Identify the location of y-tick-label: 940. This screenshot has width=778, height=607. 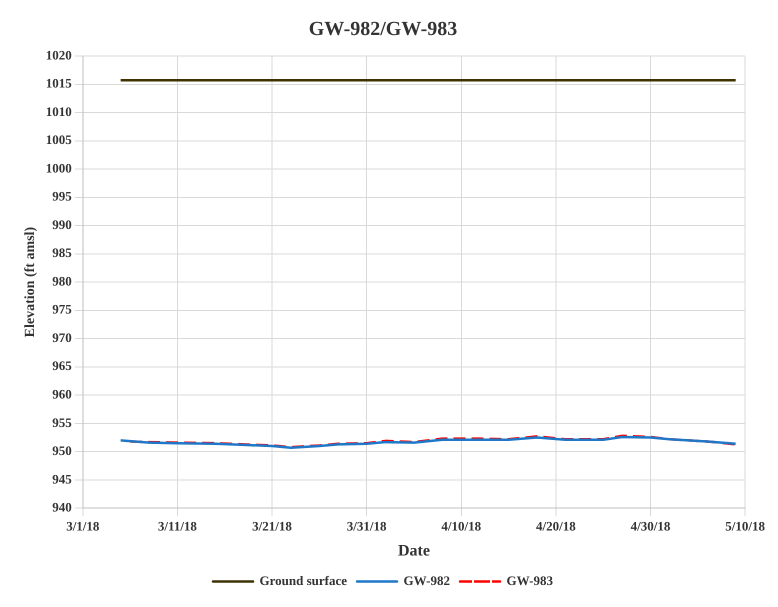
(62, 507).